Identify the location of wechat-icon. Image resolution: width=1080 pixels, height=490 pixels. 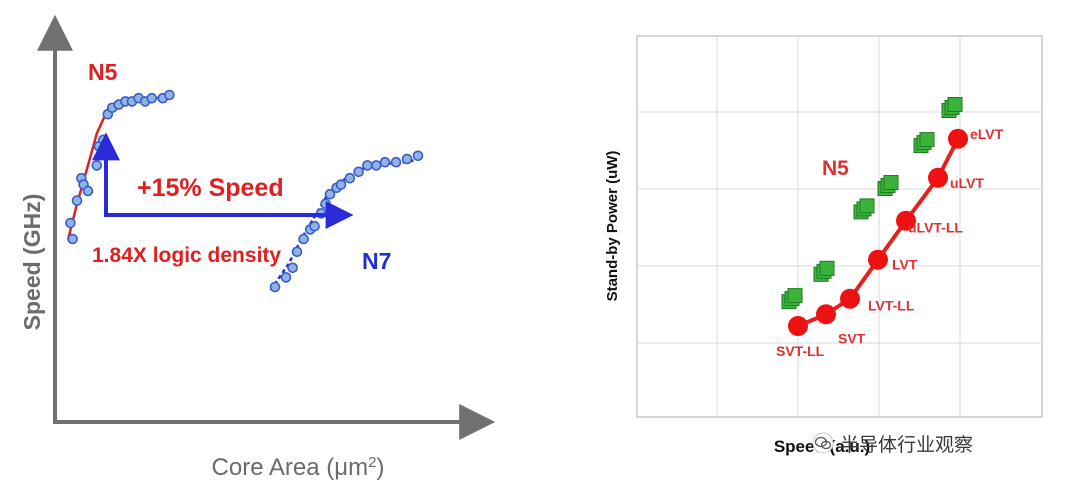
(823, 443).